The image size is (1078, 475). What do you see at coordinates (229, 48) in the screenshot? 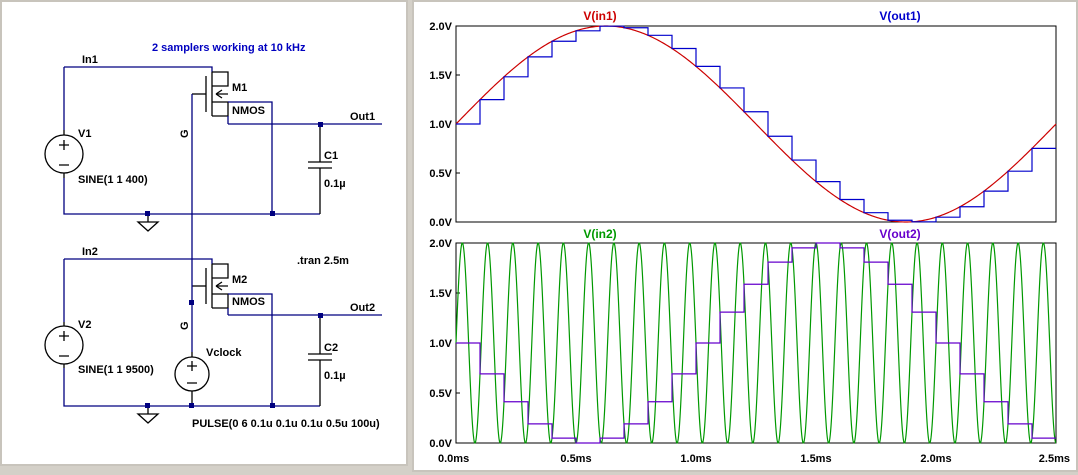
I see `schematic-title: 2 samplers working at 10 kHz` at bounding box center [229, 48].